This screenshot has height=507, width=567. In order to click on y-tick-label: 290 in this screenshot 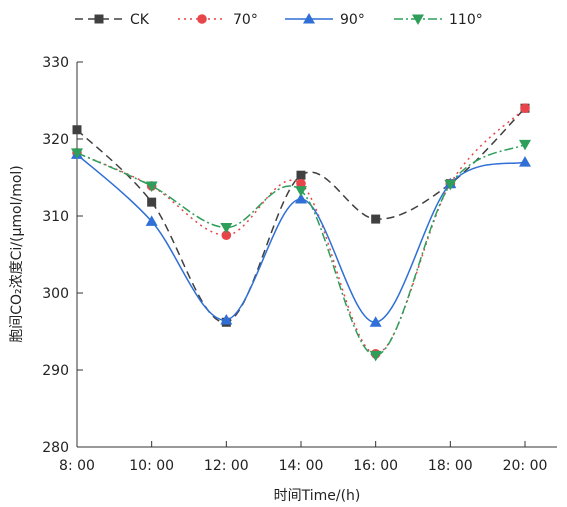, I will do `click(55, 371)`.